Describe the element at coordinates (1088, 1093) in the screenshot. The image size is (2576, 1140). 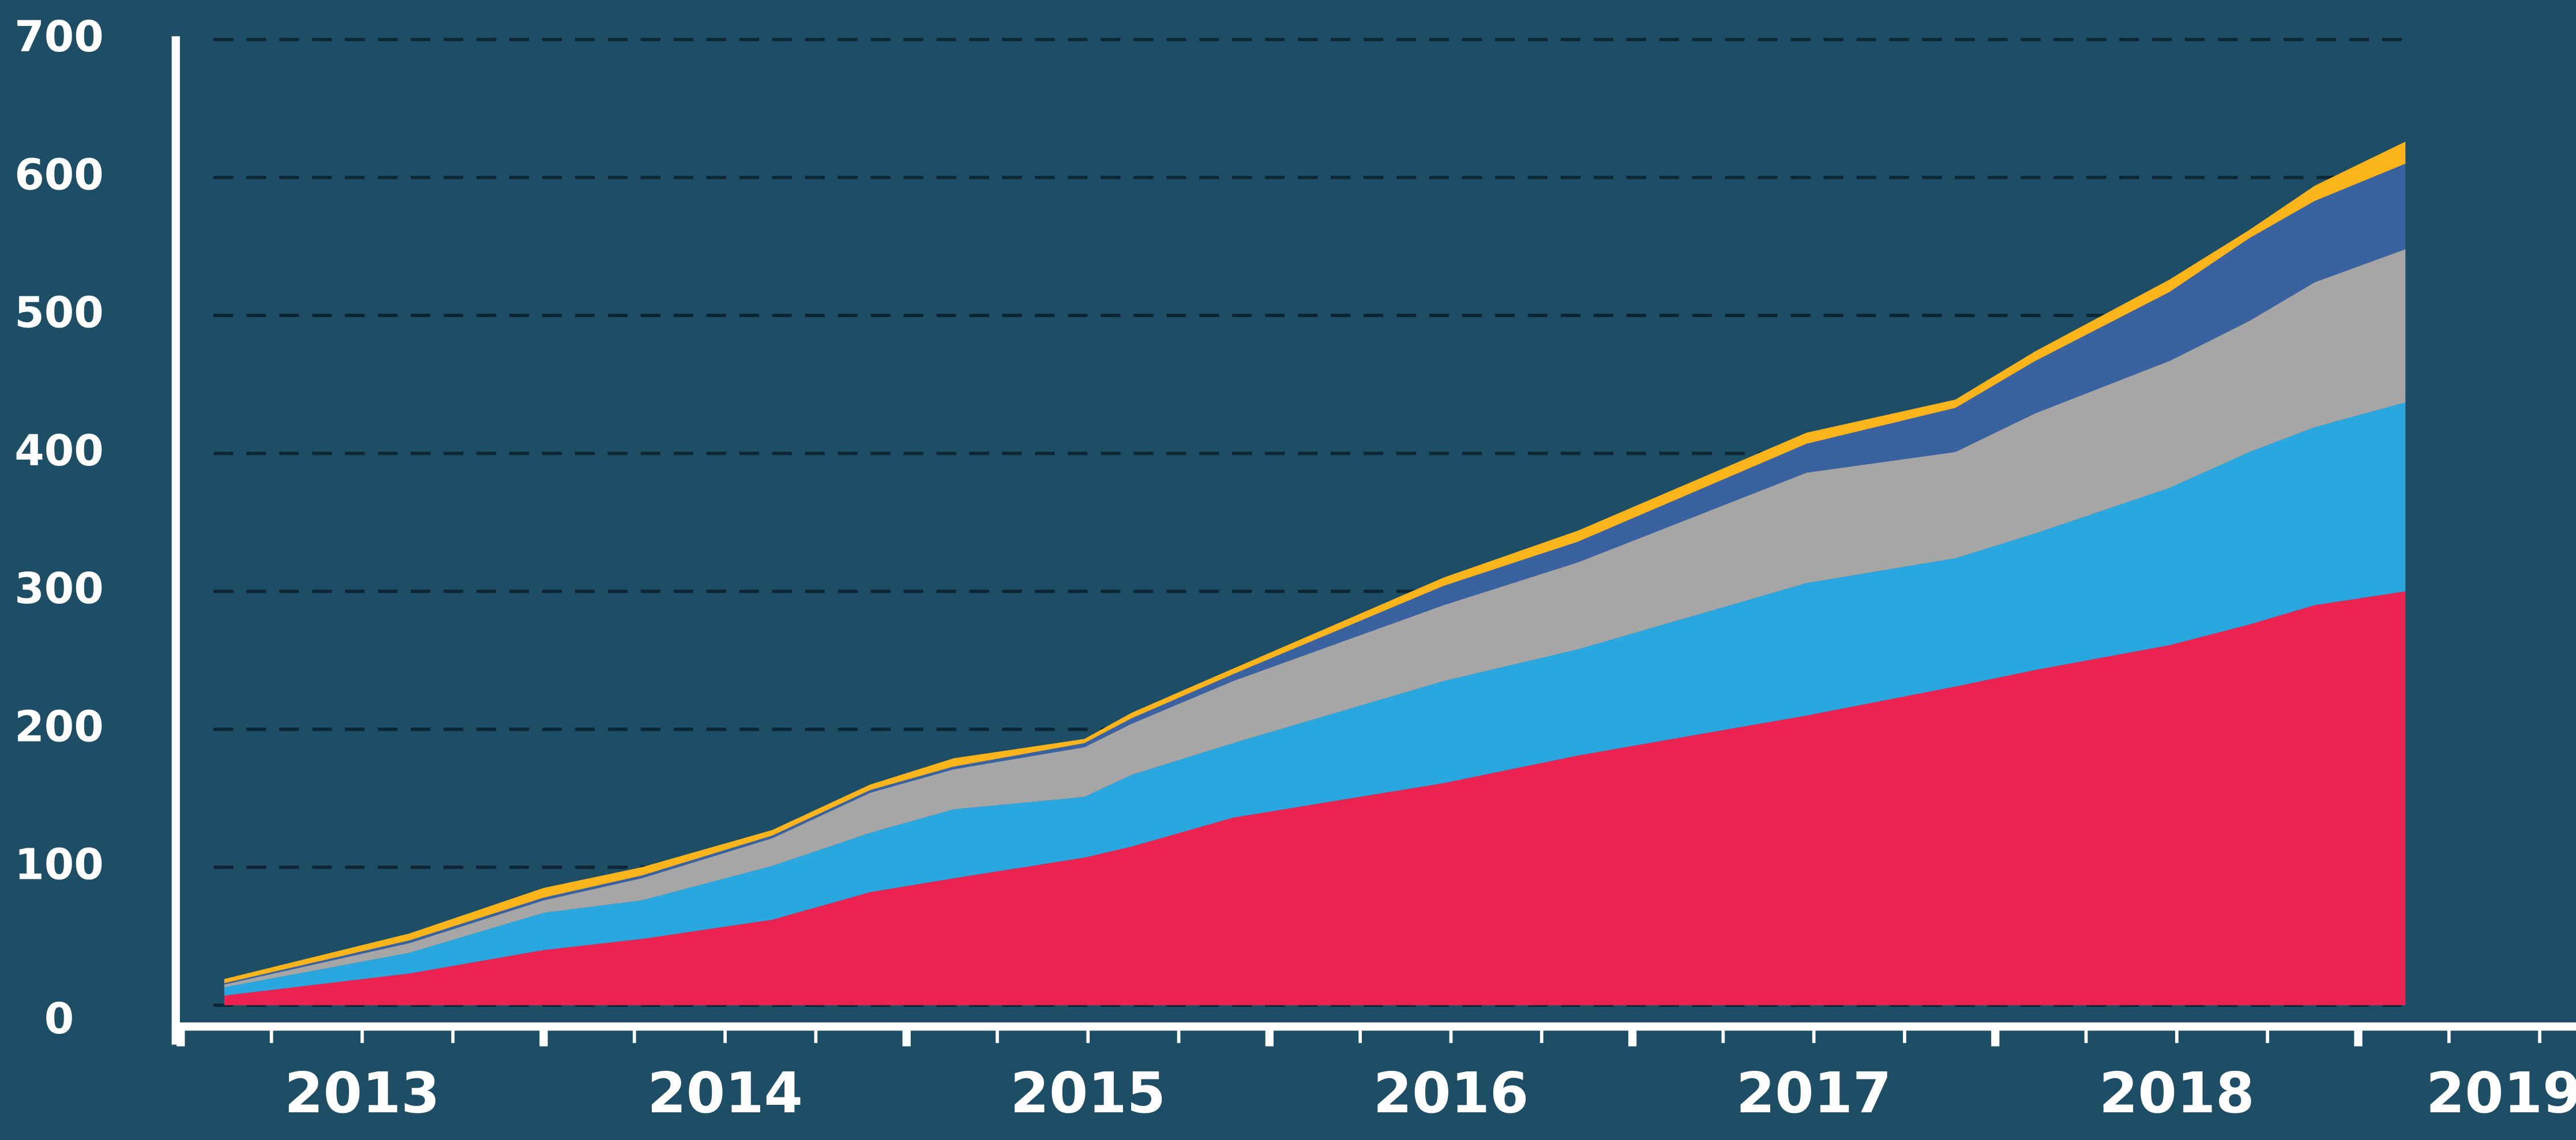
I see `x-tick-label: 2015` at that location.